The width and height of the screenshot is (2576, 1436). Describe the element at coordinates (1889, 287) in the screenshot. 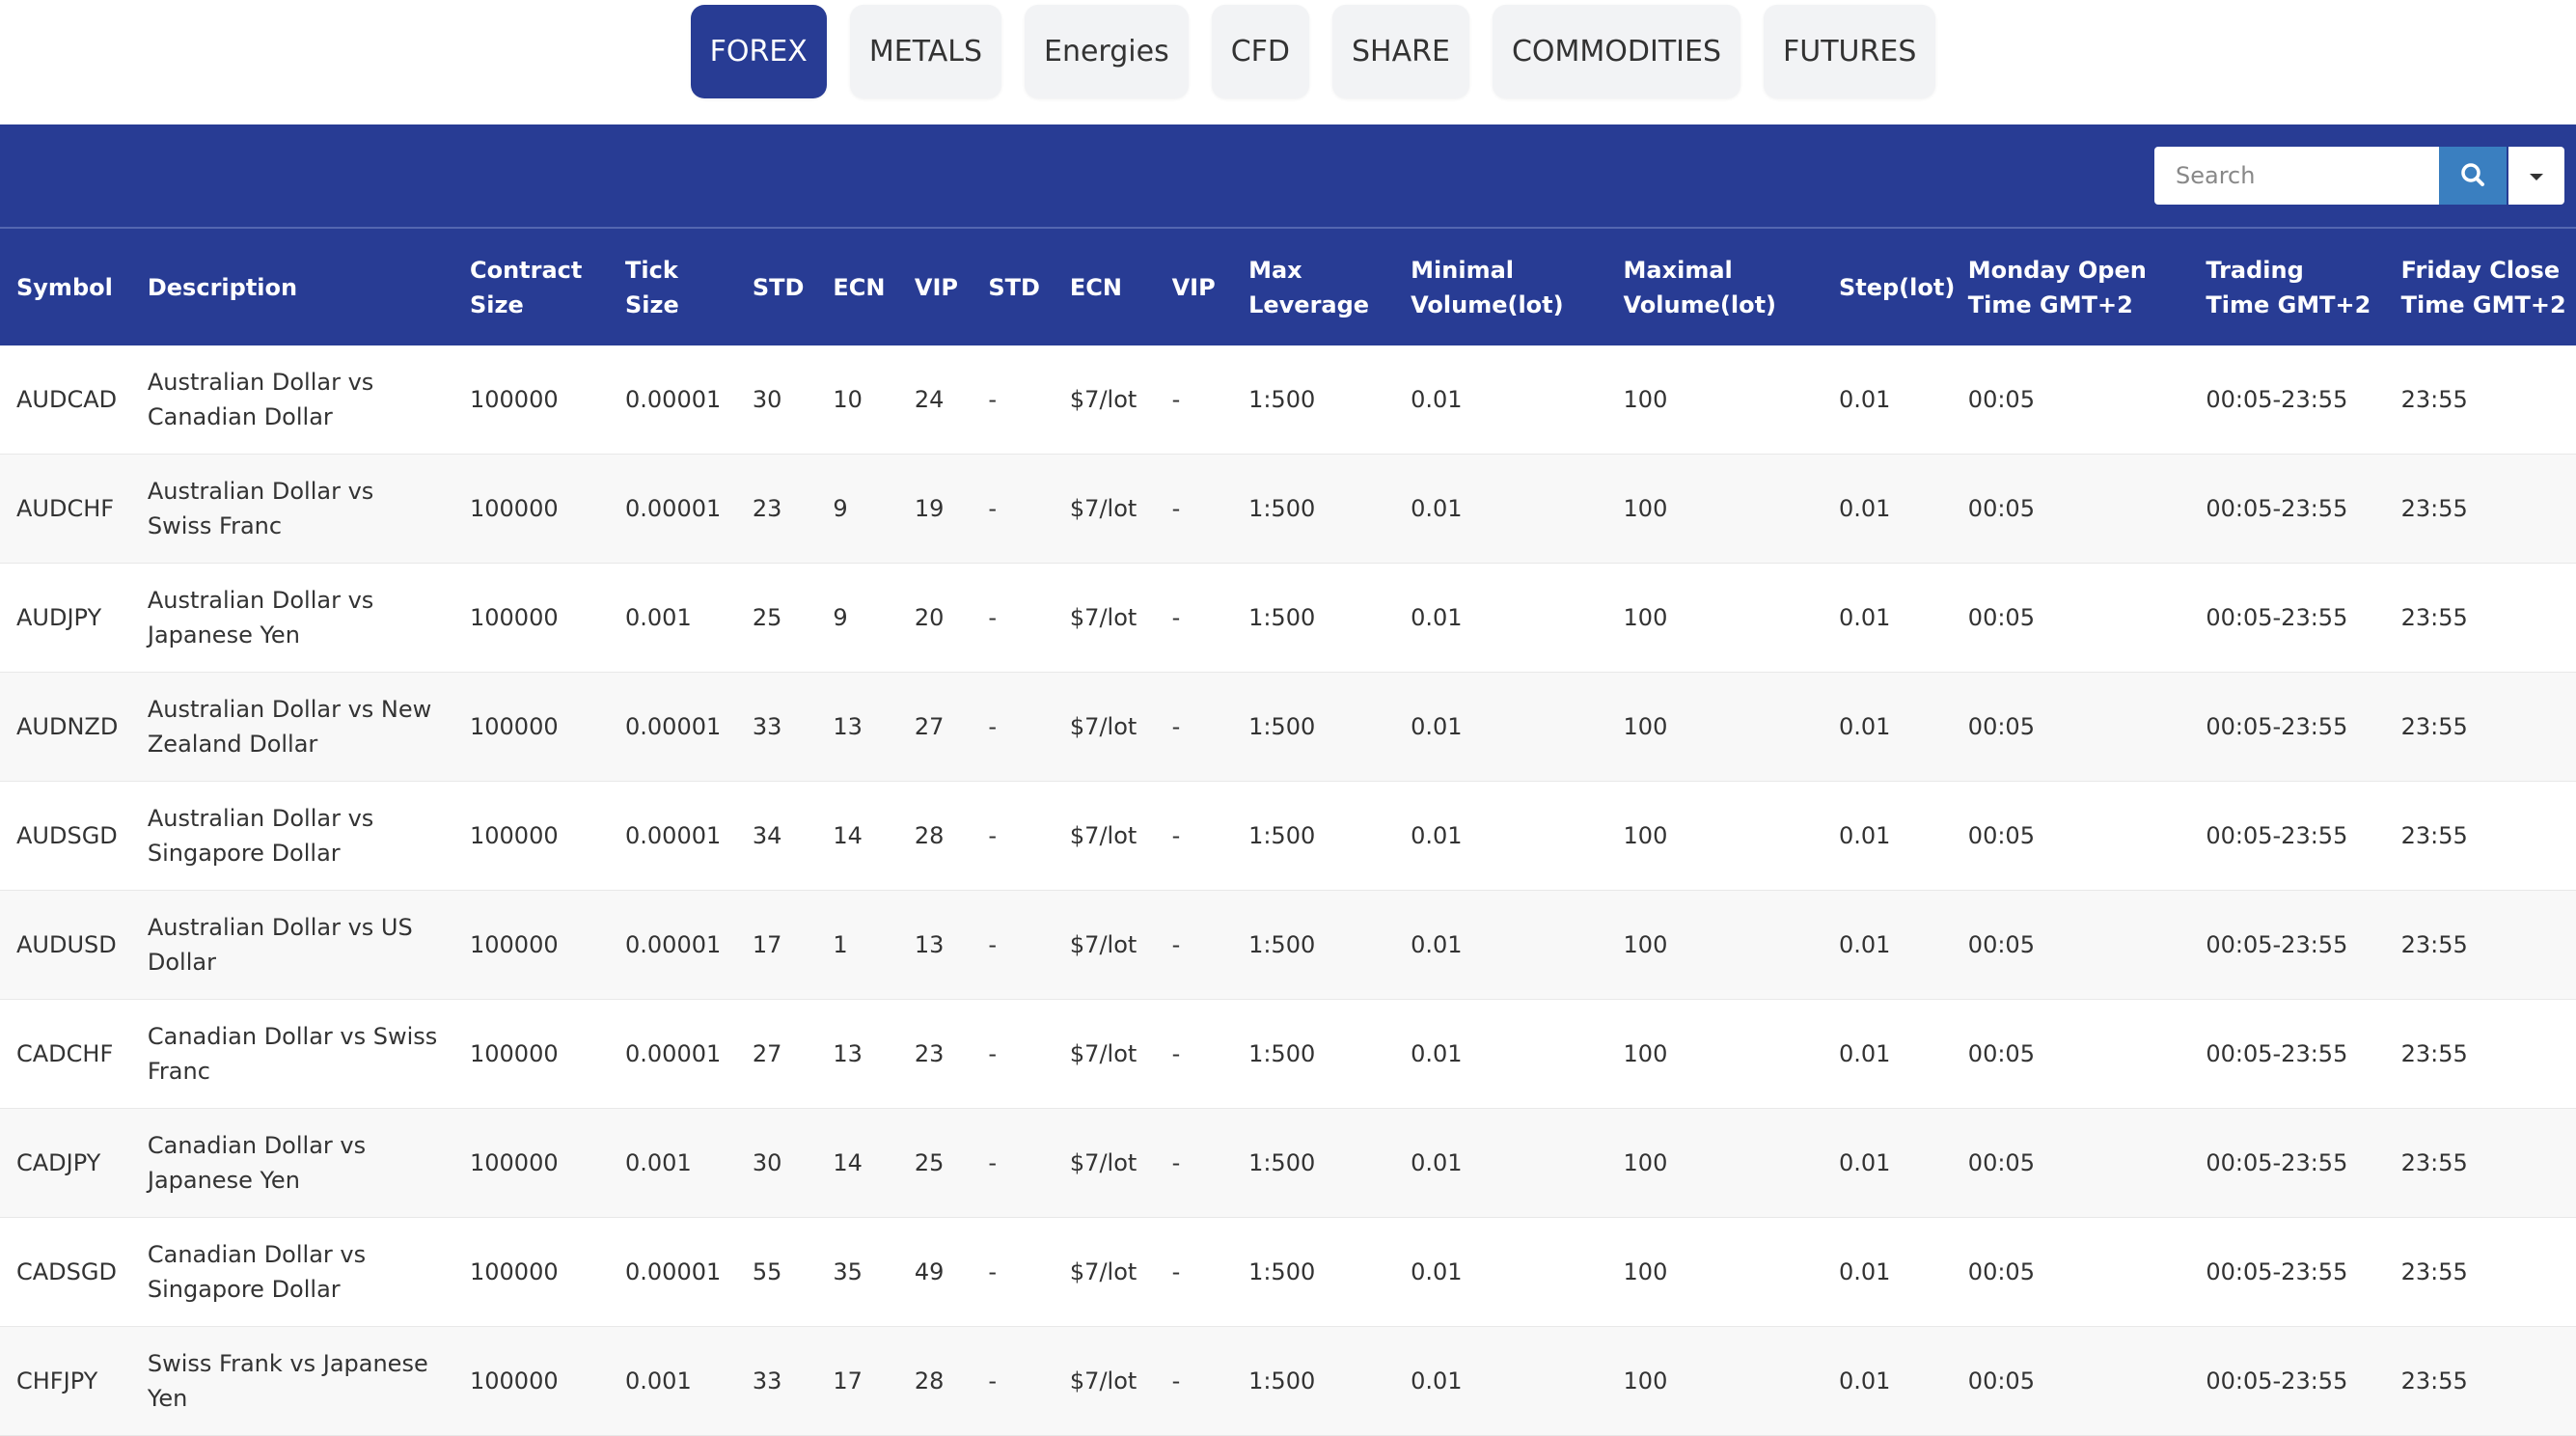

I see `column-header: Step(lot)` at that location.